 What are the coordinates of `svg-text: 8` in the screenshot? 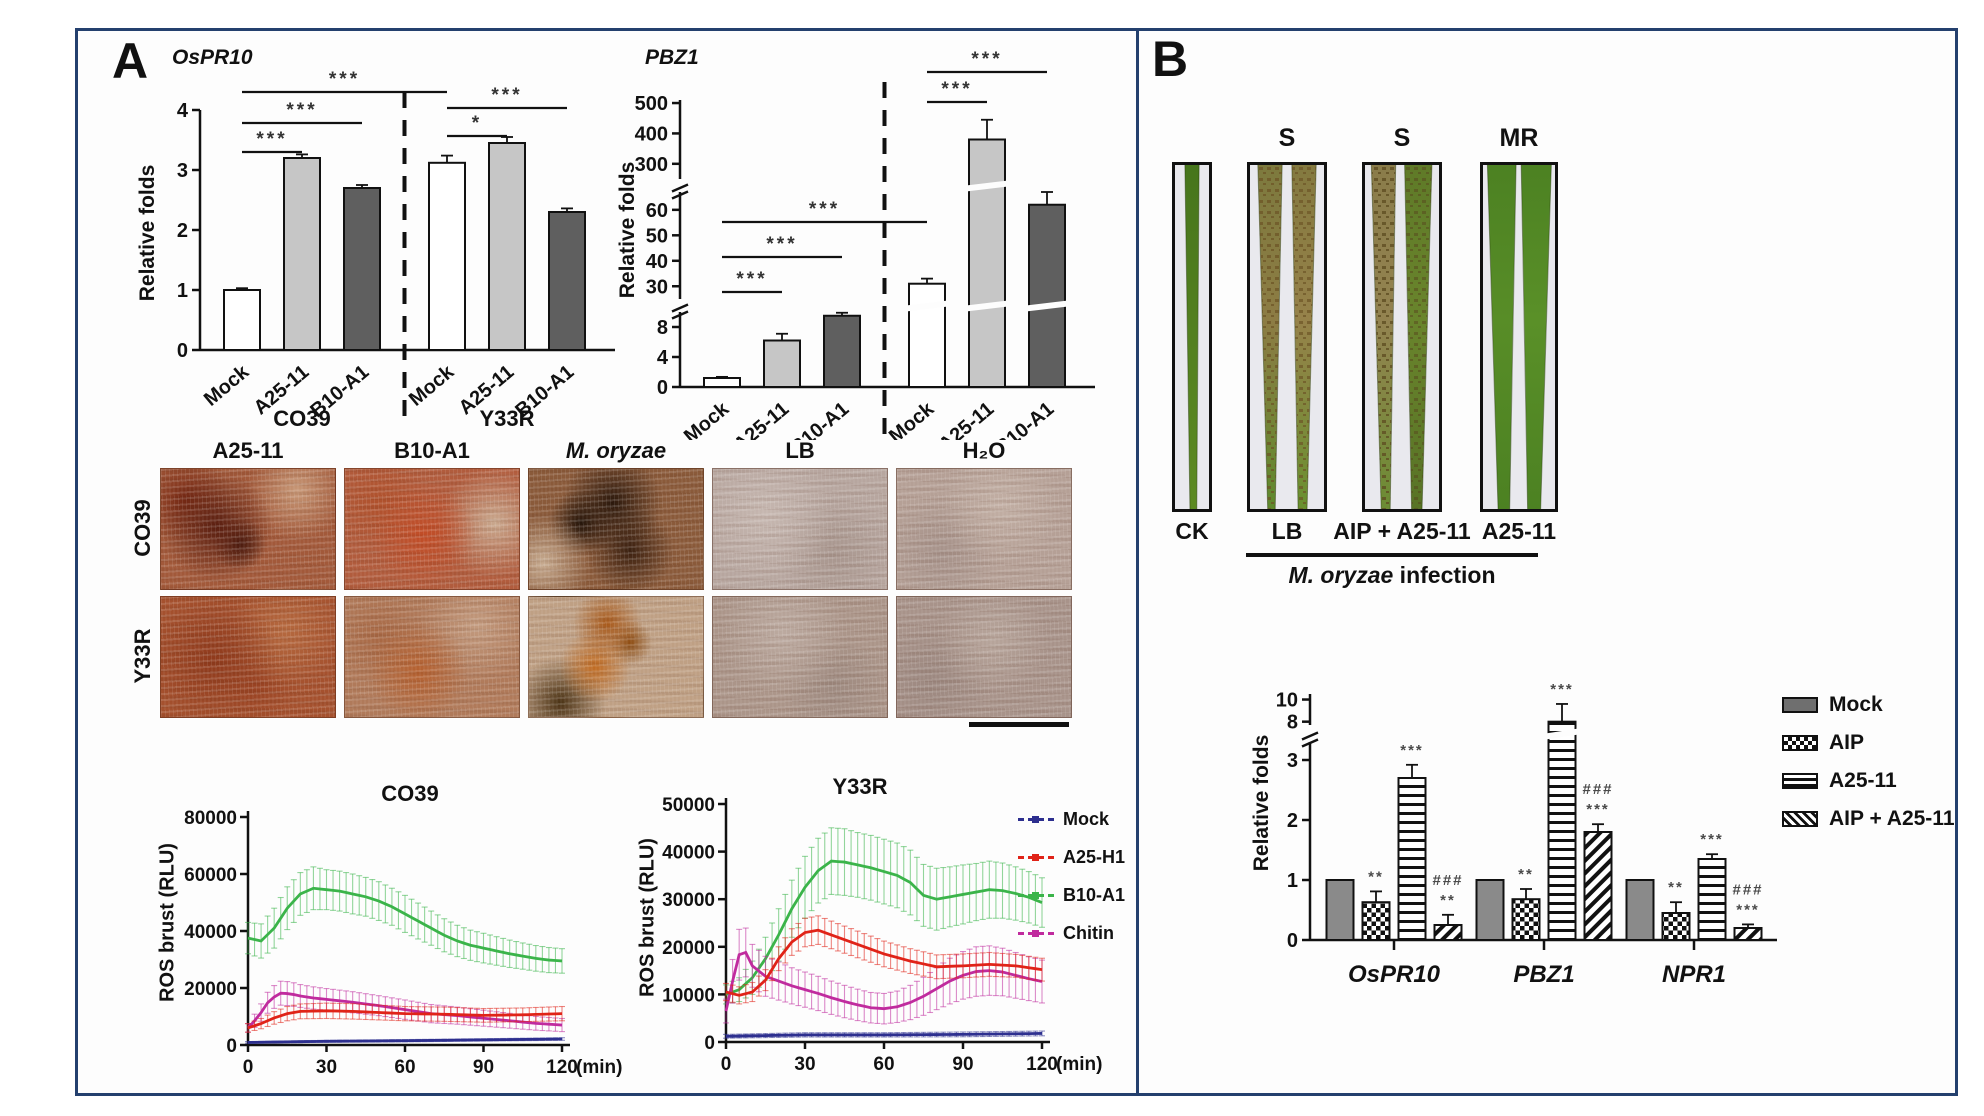 It's located at (662, 328).